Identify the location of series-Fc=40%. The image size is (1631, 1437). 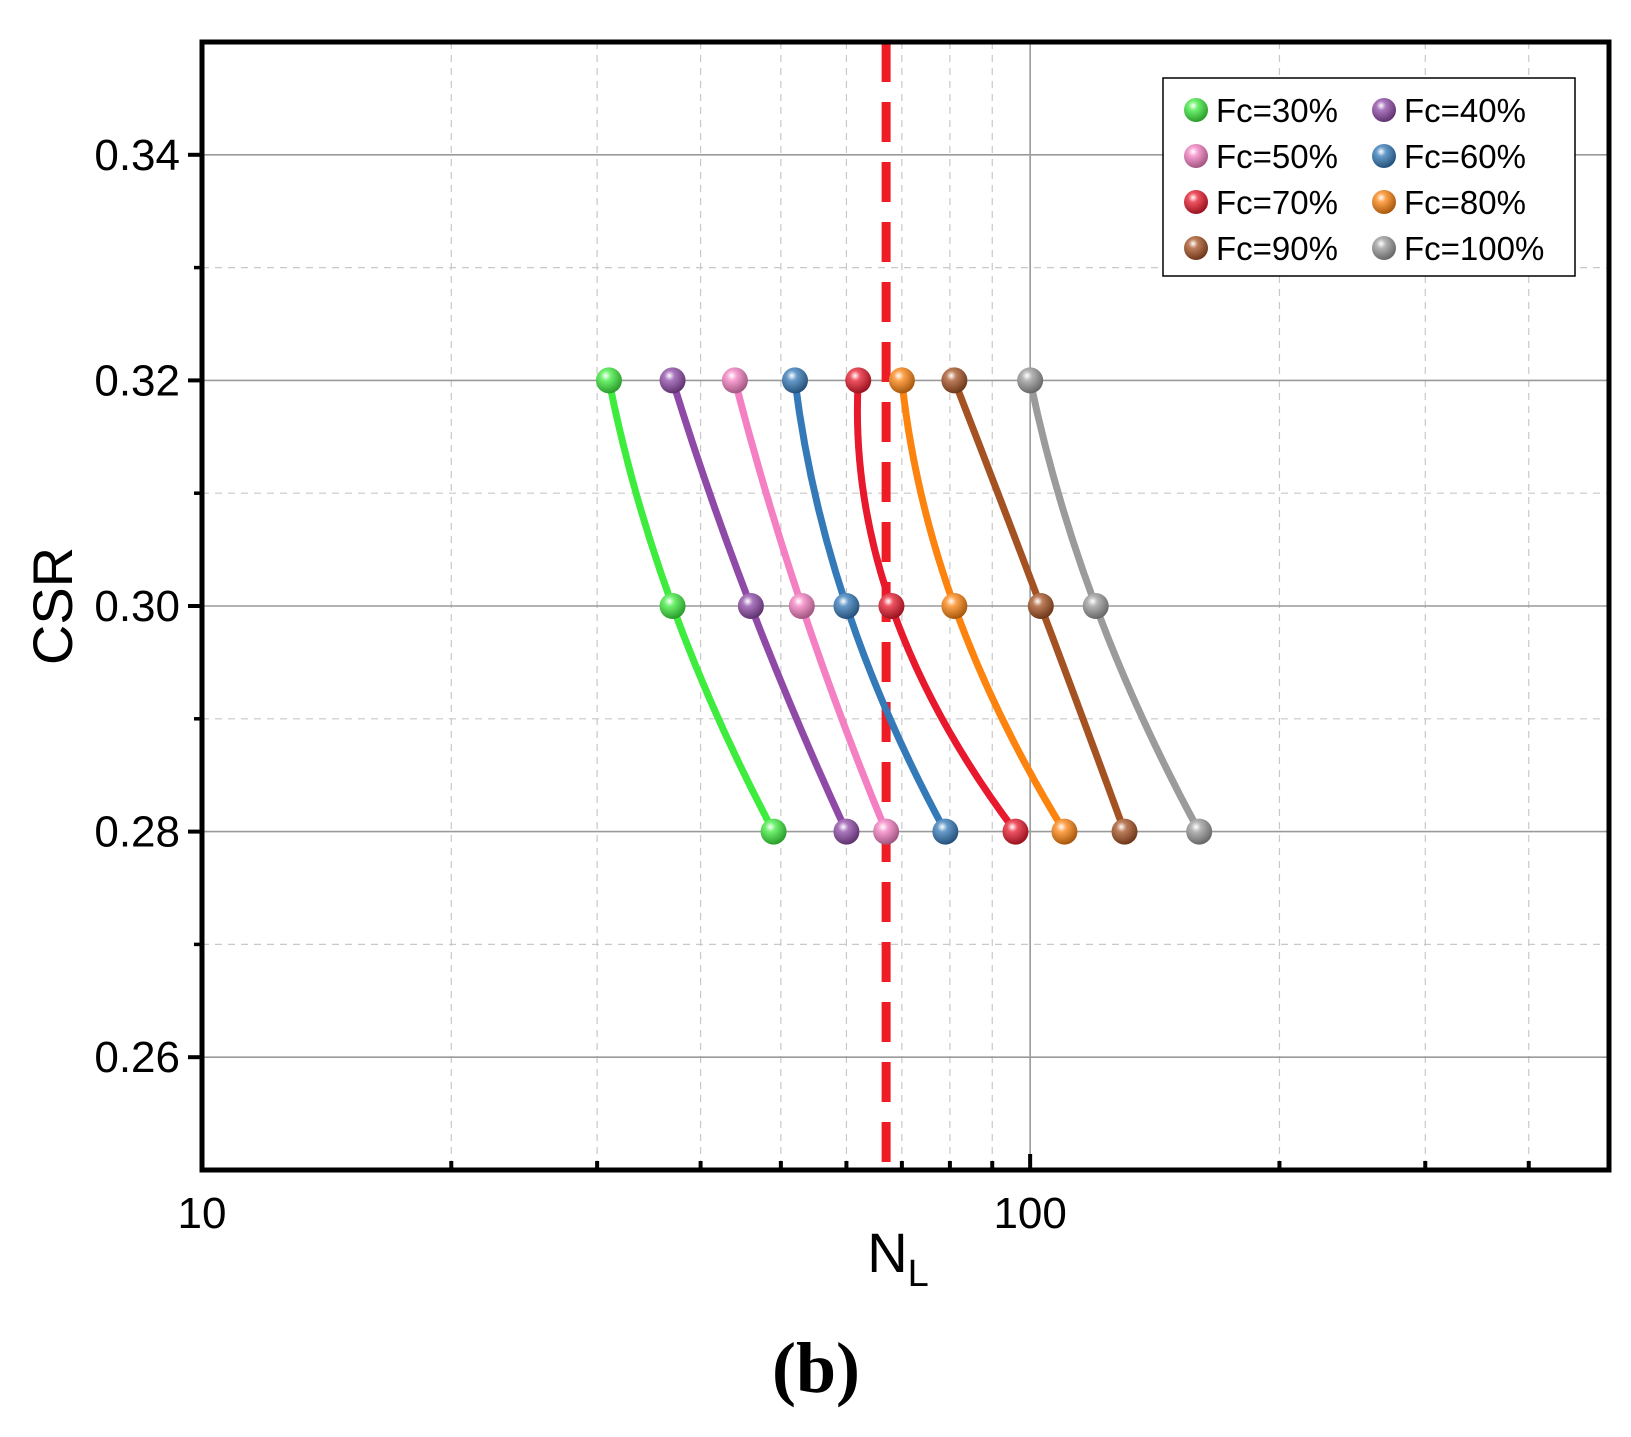
(759, 606).